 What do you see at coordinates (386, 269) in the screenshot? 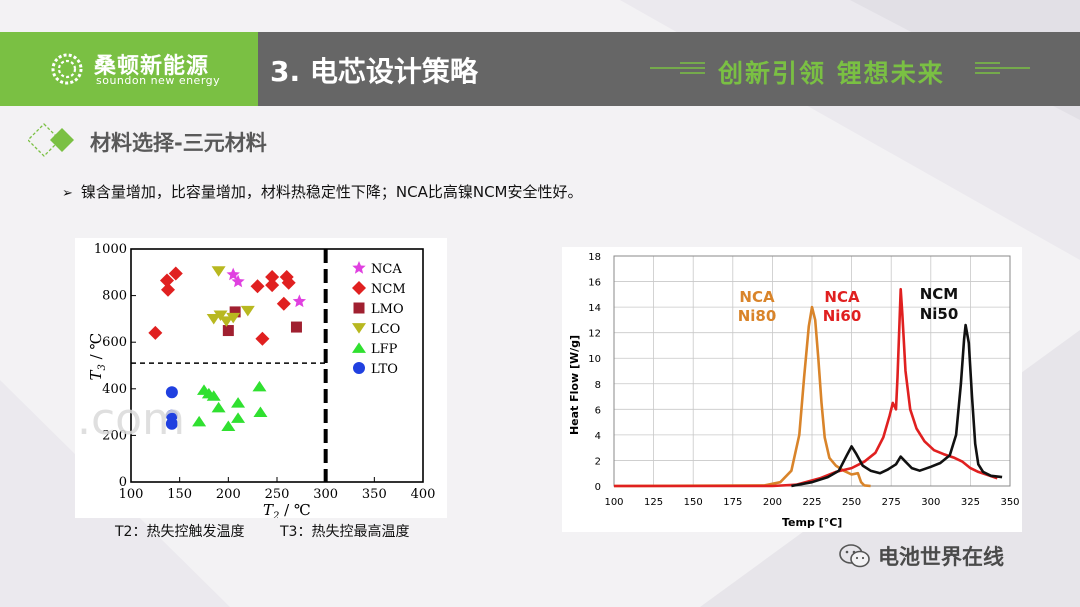
I see `legend-label-nca: NCA` at bounding box center [386, 269].